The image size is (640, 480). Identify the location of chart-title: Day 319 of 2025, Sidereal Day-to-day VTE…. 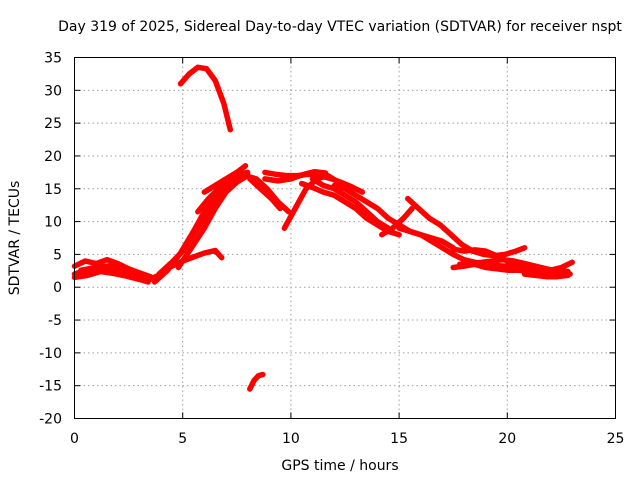
(340, 27).